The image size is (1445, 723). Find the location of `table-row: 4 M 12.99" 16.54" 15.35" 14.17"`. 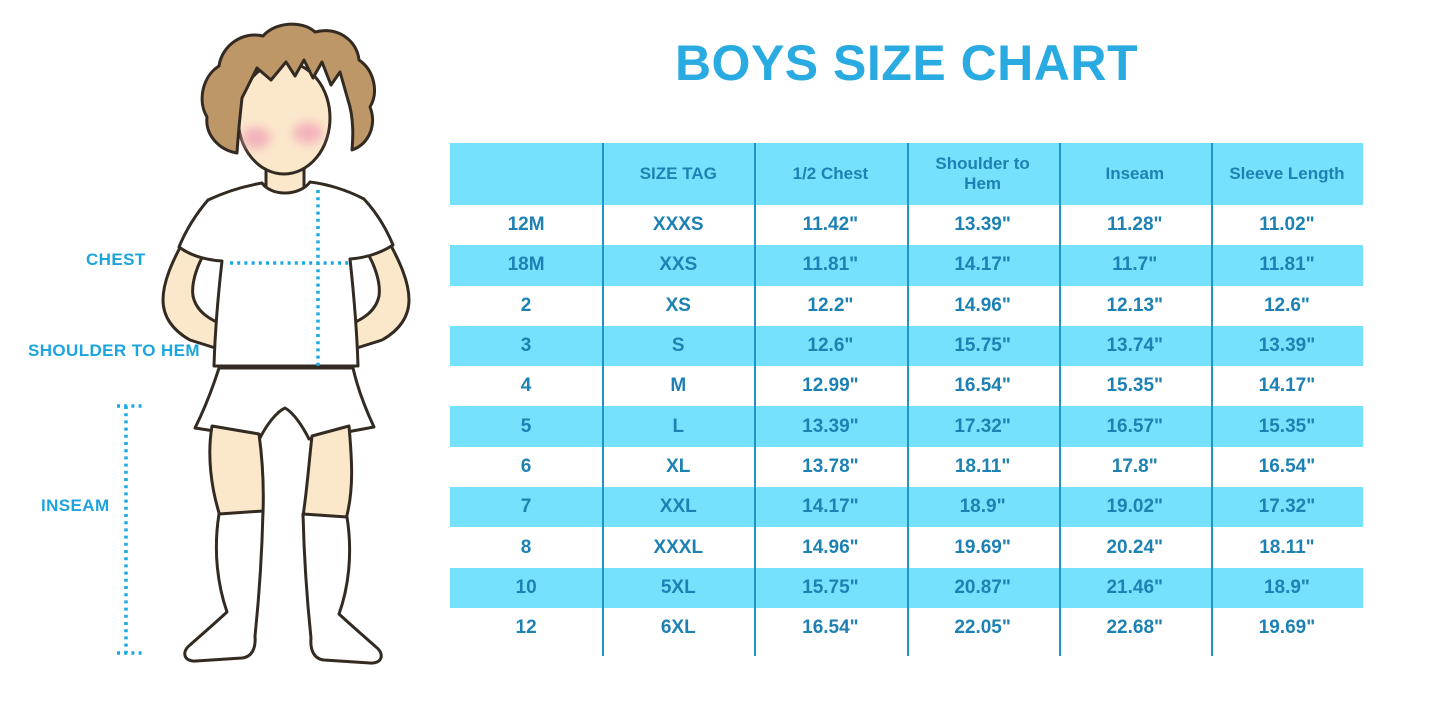

table-row: 4 M 12.99" 16.54" 15.35" 14.17" is located at coordinates (906, 386).